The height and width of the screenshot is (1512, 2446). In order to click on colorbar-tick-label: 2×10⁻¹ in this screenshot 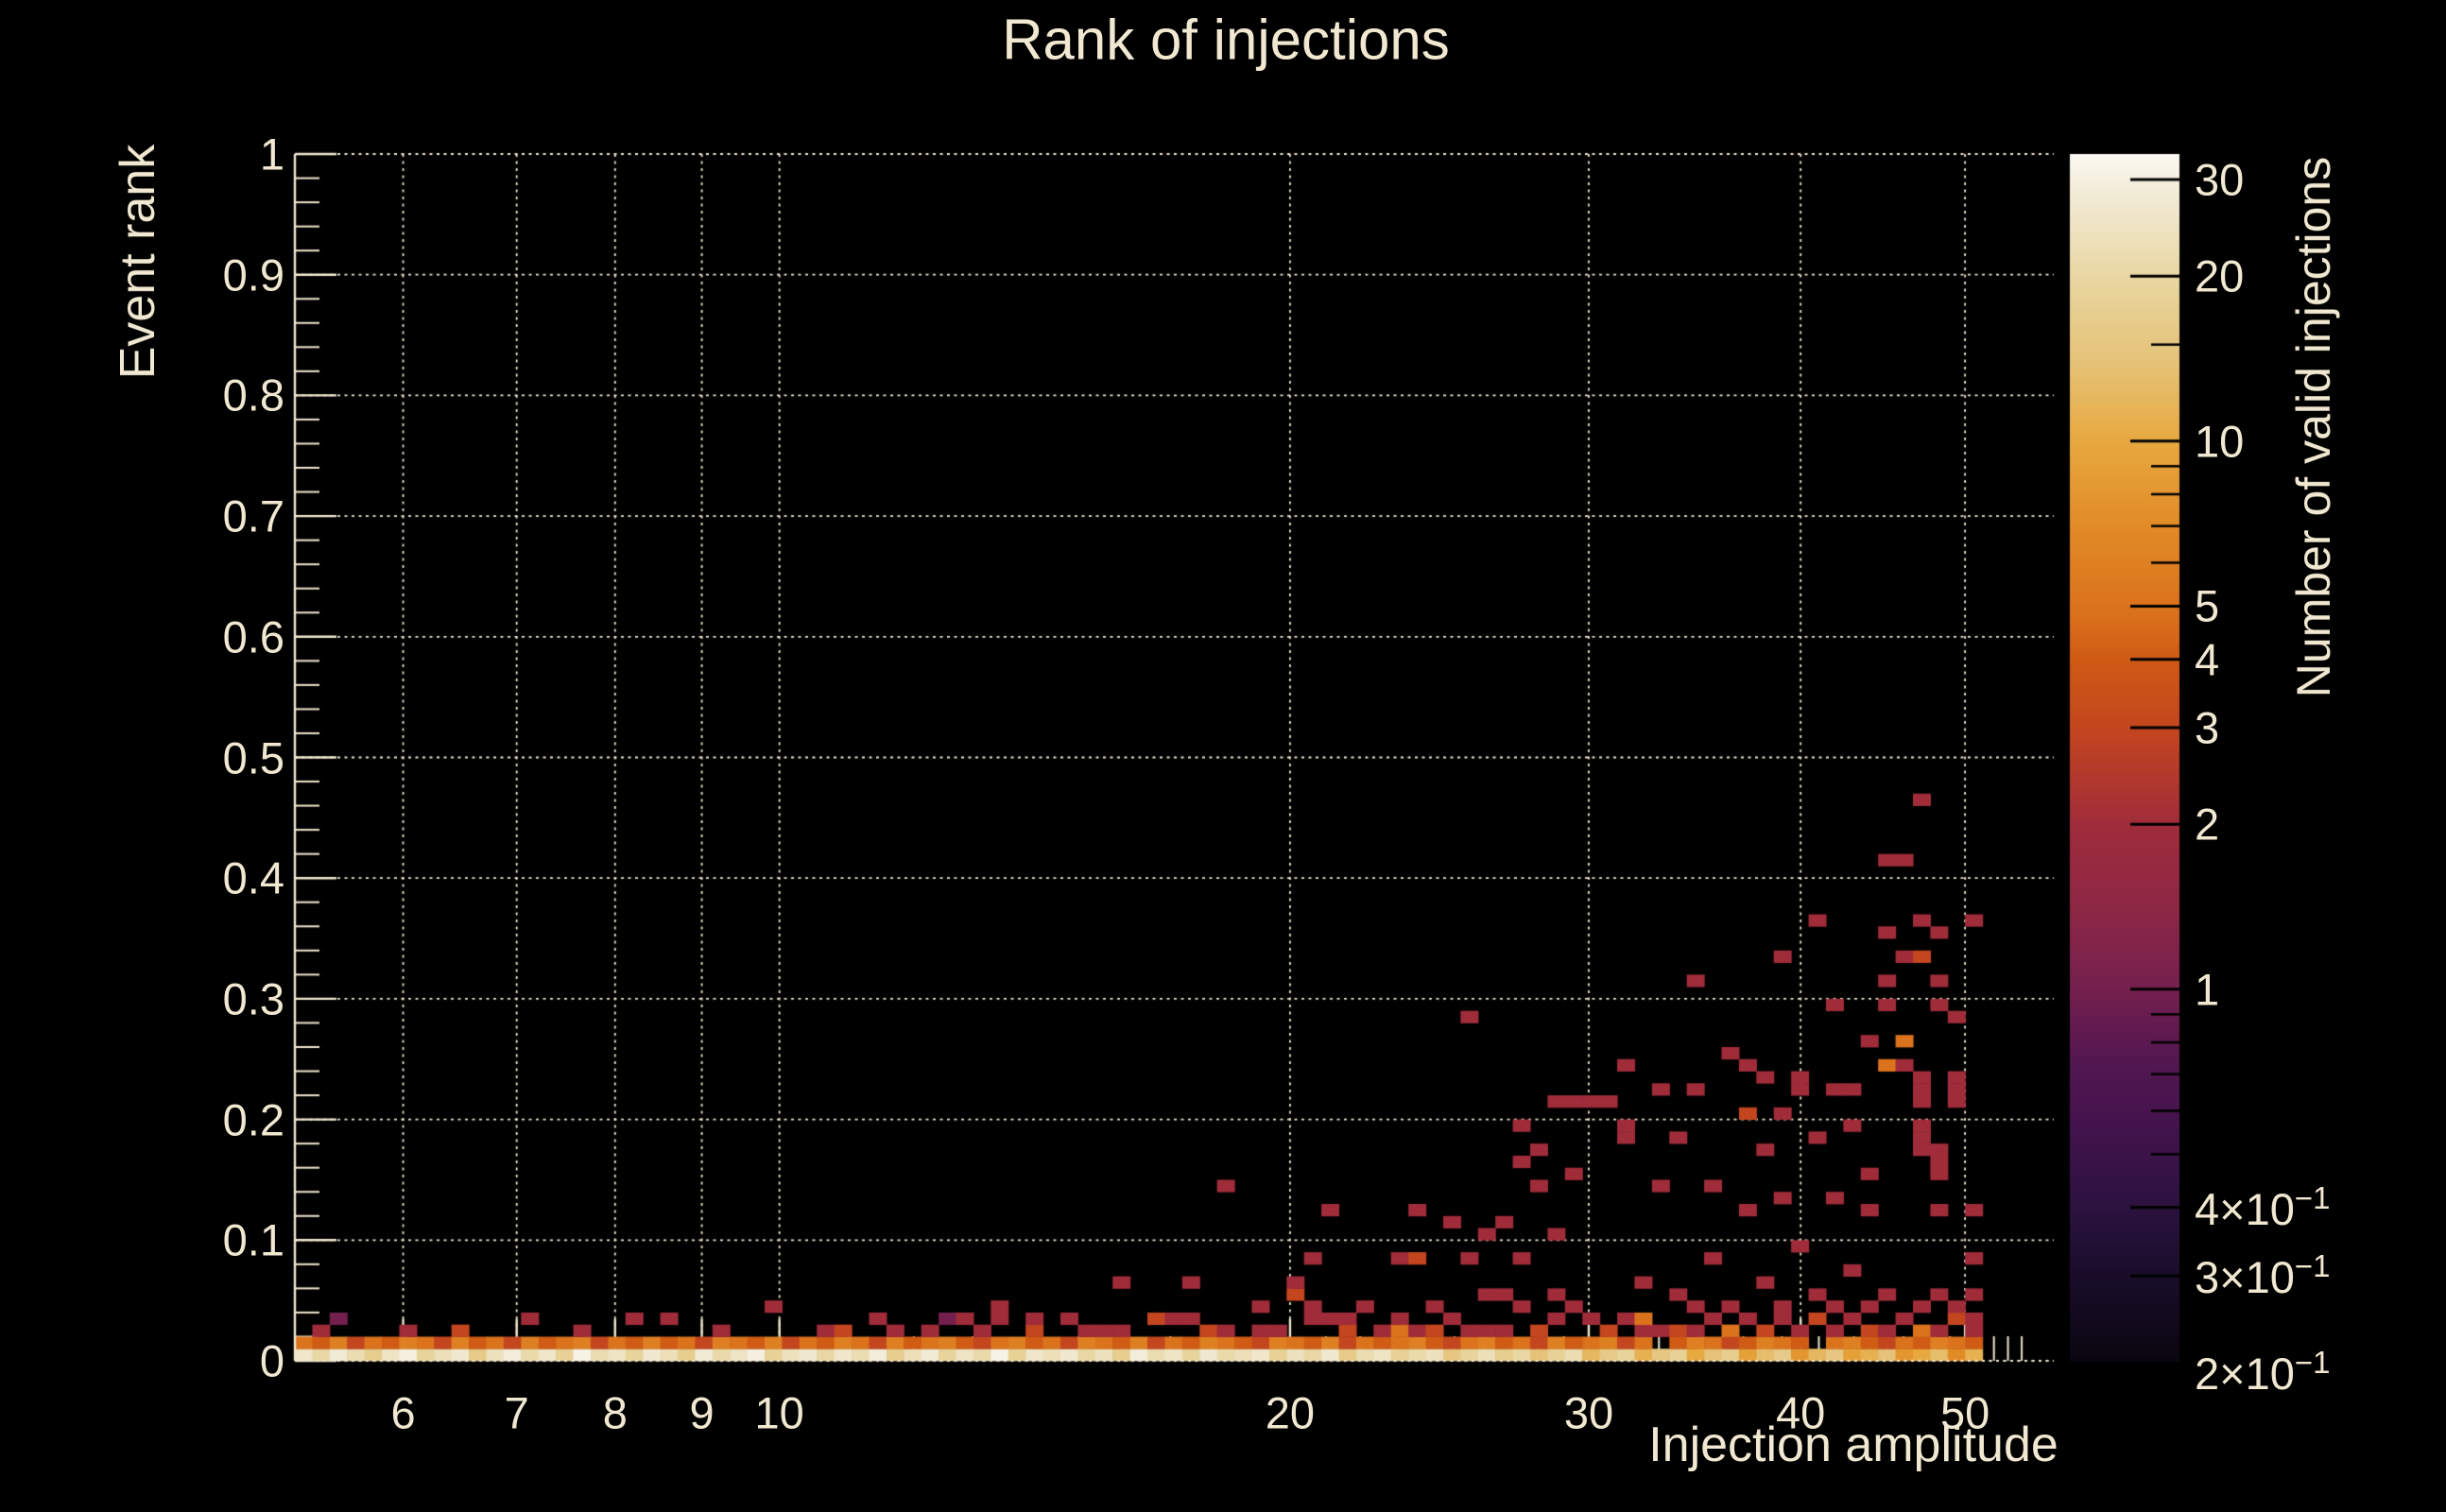, I will do `click(2263, 1372)`.